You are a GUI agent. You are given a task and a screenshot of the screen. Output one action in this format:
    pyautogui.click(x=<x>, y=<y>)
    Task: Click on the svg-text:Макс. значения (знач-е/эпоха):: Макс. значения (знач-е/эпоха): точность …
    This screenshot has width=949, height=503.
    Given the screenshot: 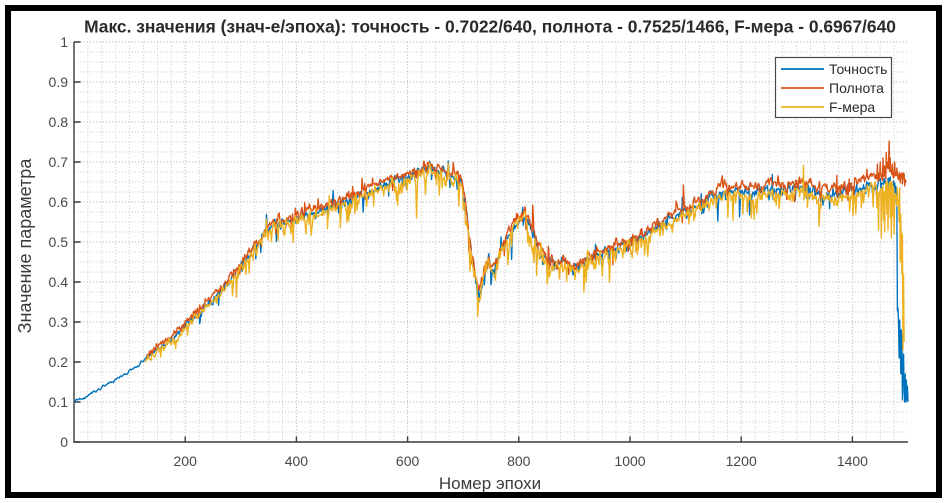 What is the action you would take?
    pyautogui.click(x=490, y=27)
    